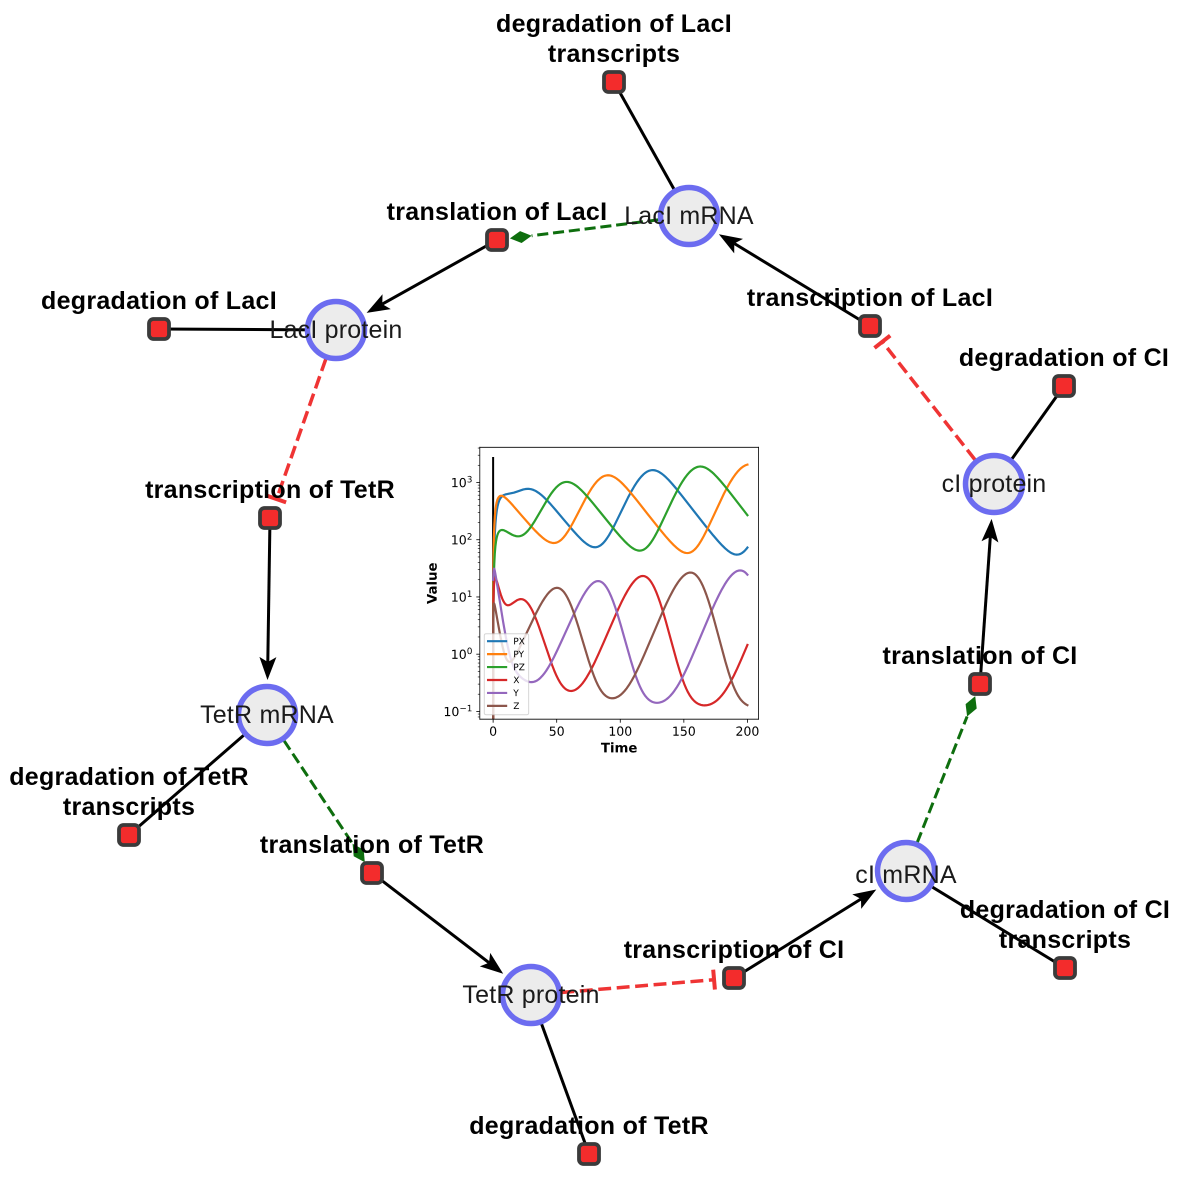 This screenshot has height=1200, width=1189. Describe the element at coordinates (530, 995) in the screenshot. I see `svg-text: TetR protein` at that location.